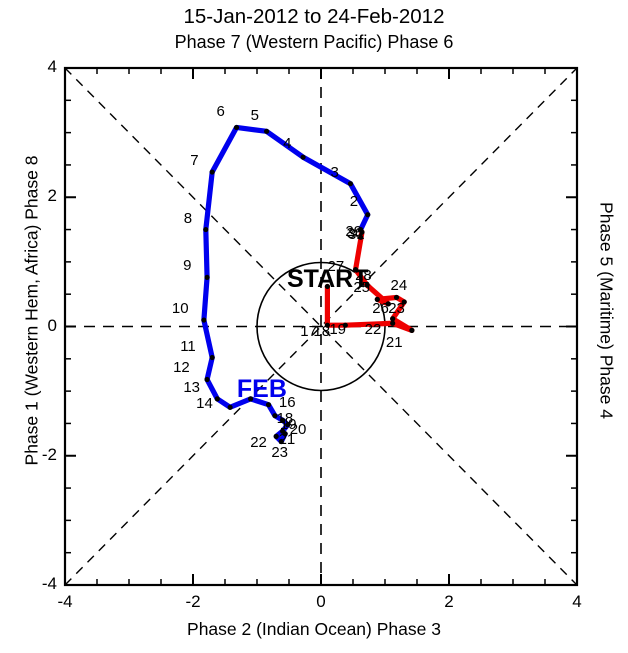  Describe the element at coordinates (49, 583) in the screenshot. I see `y-tick-label: -4` at that location.